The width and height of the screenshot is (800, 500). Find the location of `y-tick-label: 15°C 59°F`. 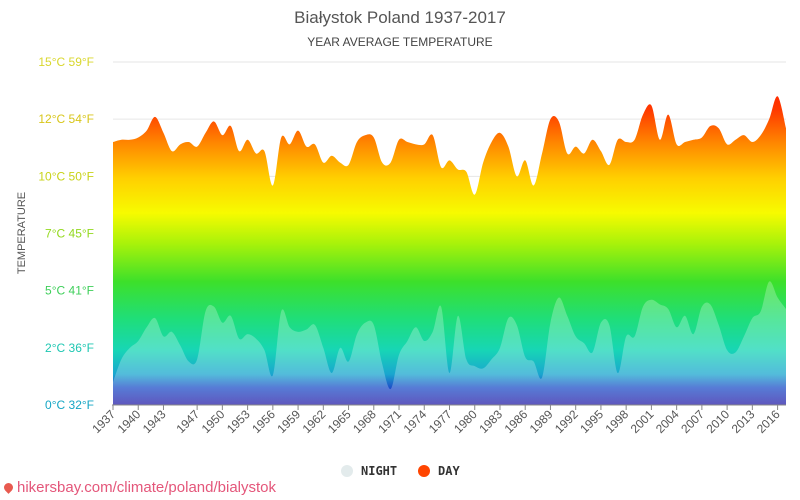

y-tick-label: 15°C 59°F is located at coordinates (66, 62).